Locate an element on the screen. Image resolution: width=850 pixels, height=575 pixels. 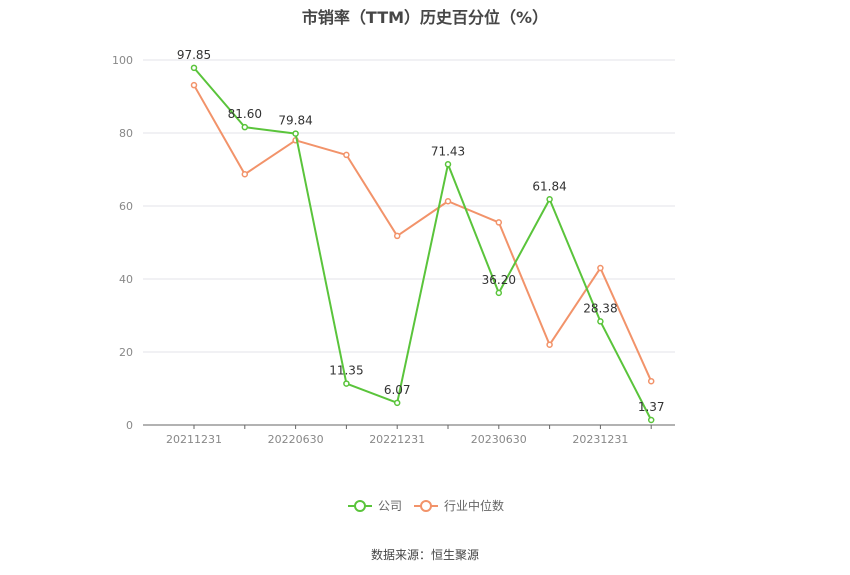
x-tick-label: 20221231 is located at coordinates (397, 439).